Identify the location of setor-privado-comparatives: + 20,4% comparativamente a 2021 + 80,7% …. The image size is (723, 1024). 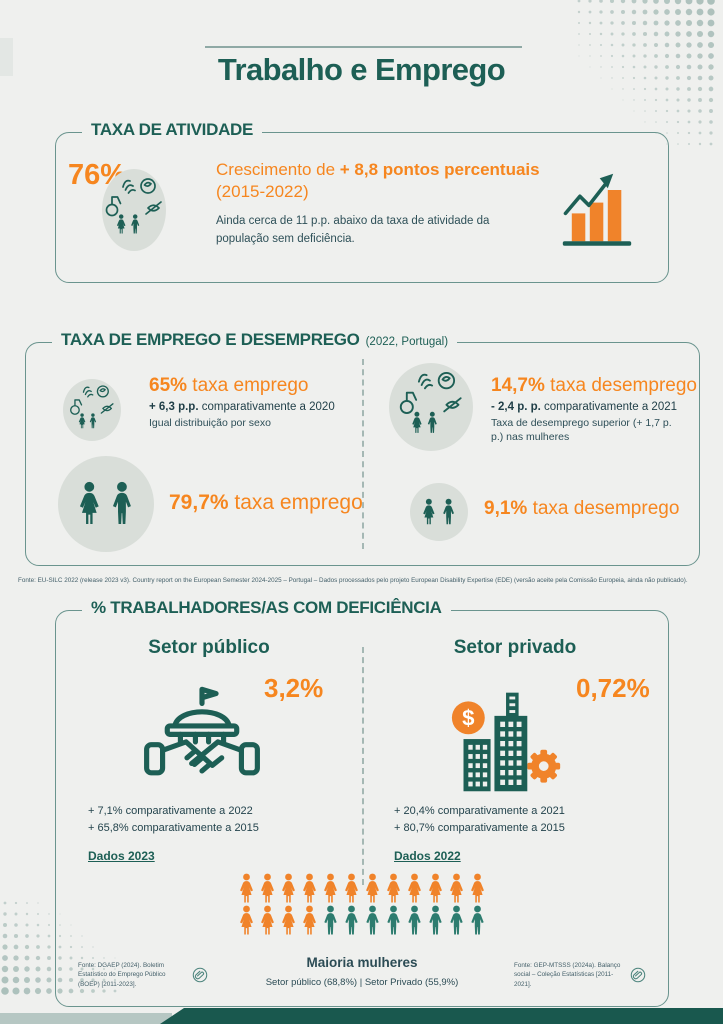
(479, 820).